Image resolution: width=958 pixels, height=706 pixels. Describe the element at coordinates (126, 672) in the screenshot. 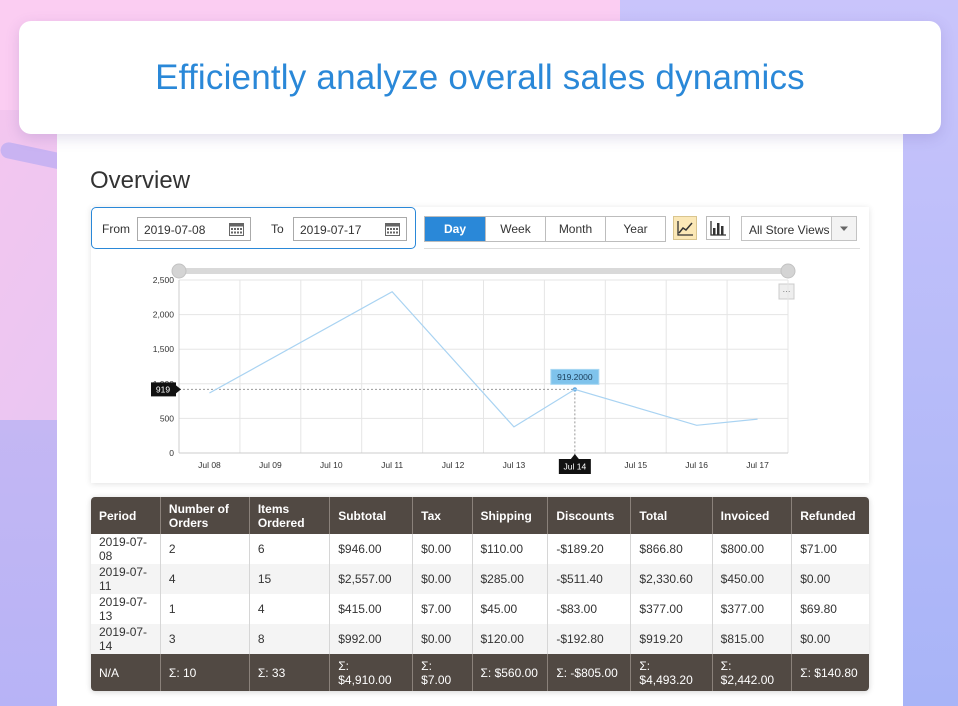

I see `totals-cell: N/A` at that location.